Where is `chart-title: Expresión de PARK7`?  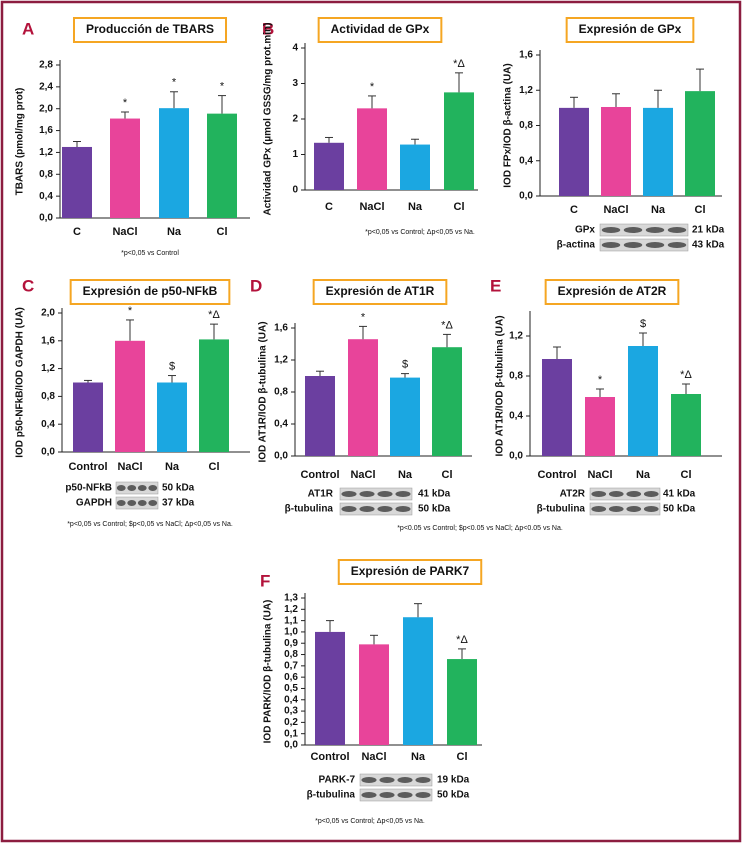
chart-title: Expresión de PARK7 is located at coordinates (410, 571).